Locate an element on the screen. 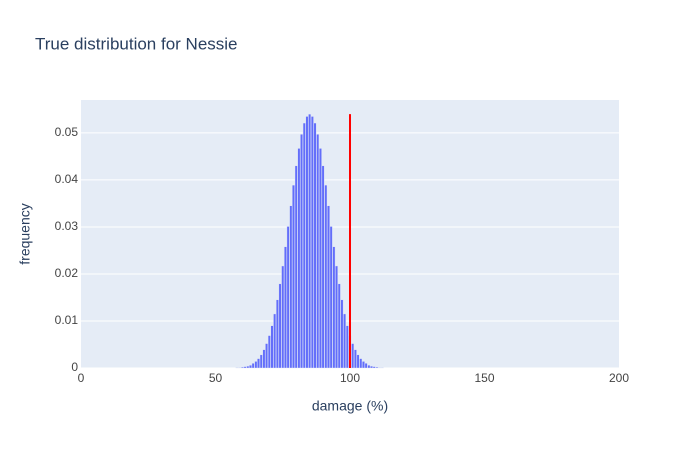  x-tick-label: 50 is located at coordinates (216, 378).